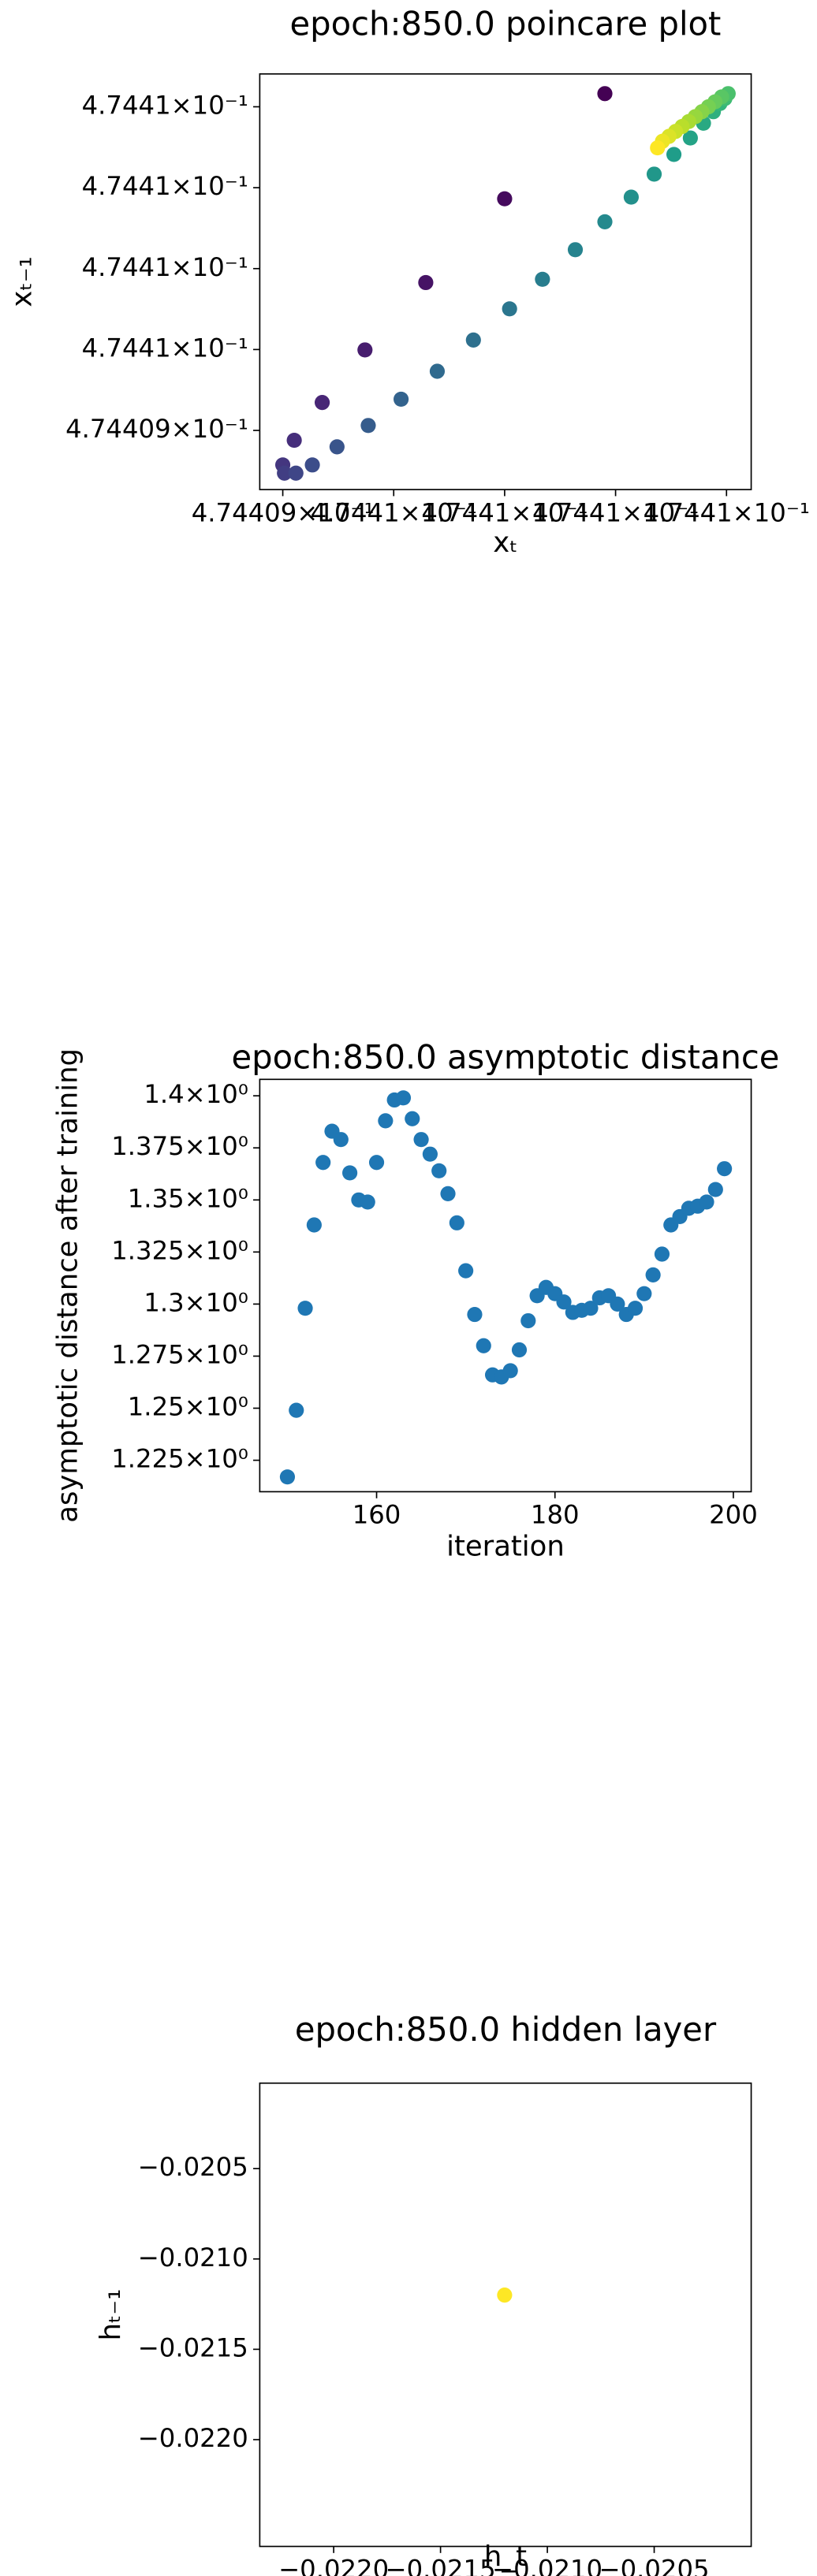 This screenshot has width=817, height=2576. I want to click on x-tick-label: 160, so click(377, 1515).